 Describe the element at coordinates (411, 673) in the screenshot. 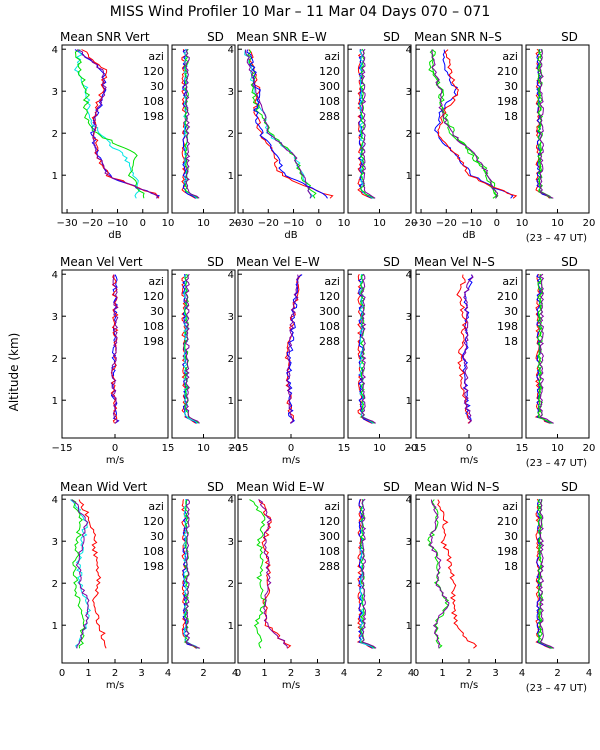

I see `x-tick-label: 4` at that location.